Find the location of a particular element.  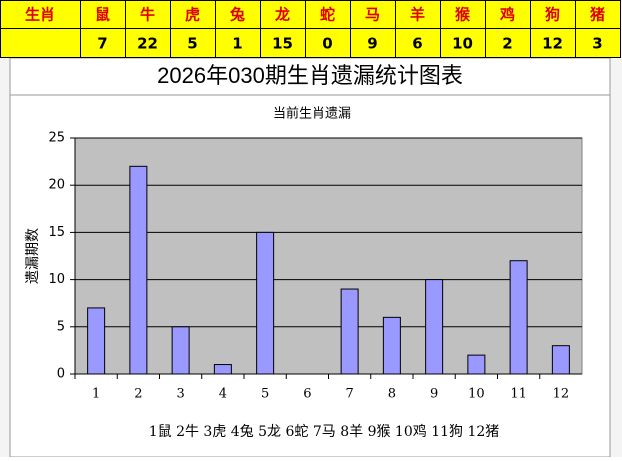

table-value: 15 is located at coordinates (282, 44).